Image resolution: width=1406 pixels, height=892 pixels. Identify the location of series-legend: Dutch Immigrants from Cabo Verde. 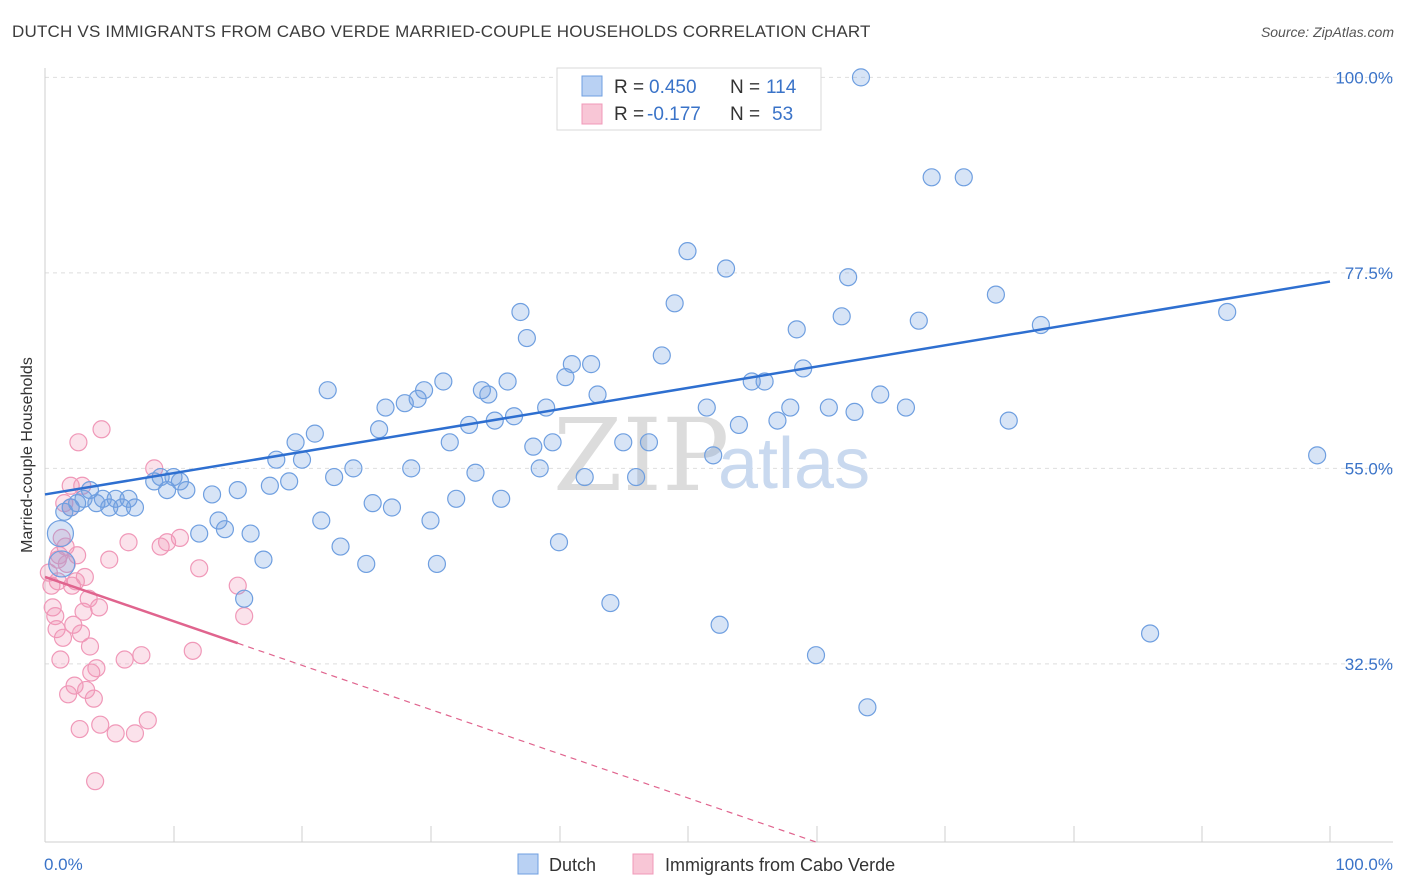
(706, 864).